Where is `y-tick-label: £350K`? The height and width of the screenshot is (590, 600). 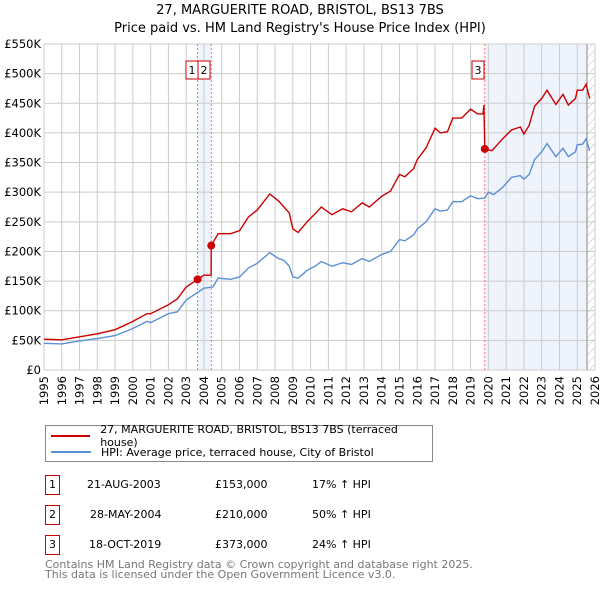
y-tick-label: £350K is located at coordinates (22, 163).